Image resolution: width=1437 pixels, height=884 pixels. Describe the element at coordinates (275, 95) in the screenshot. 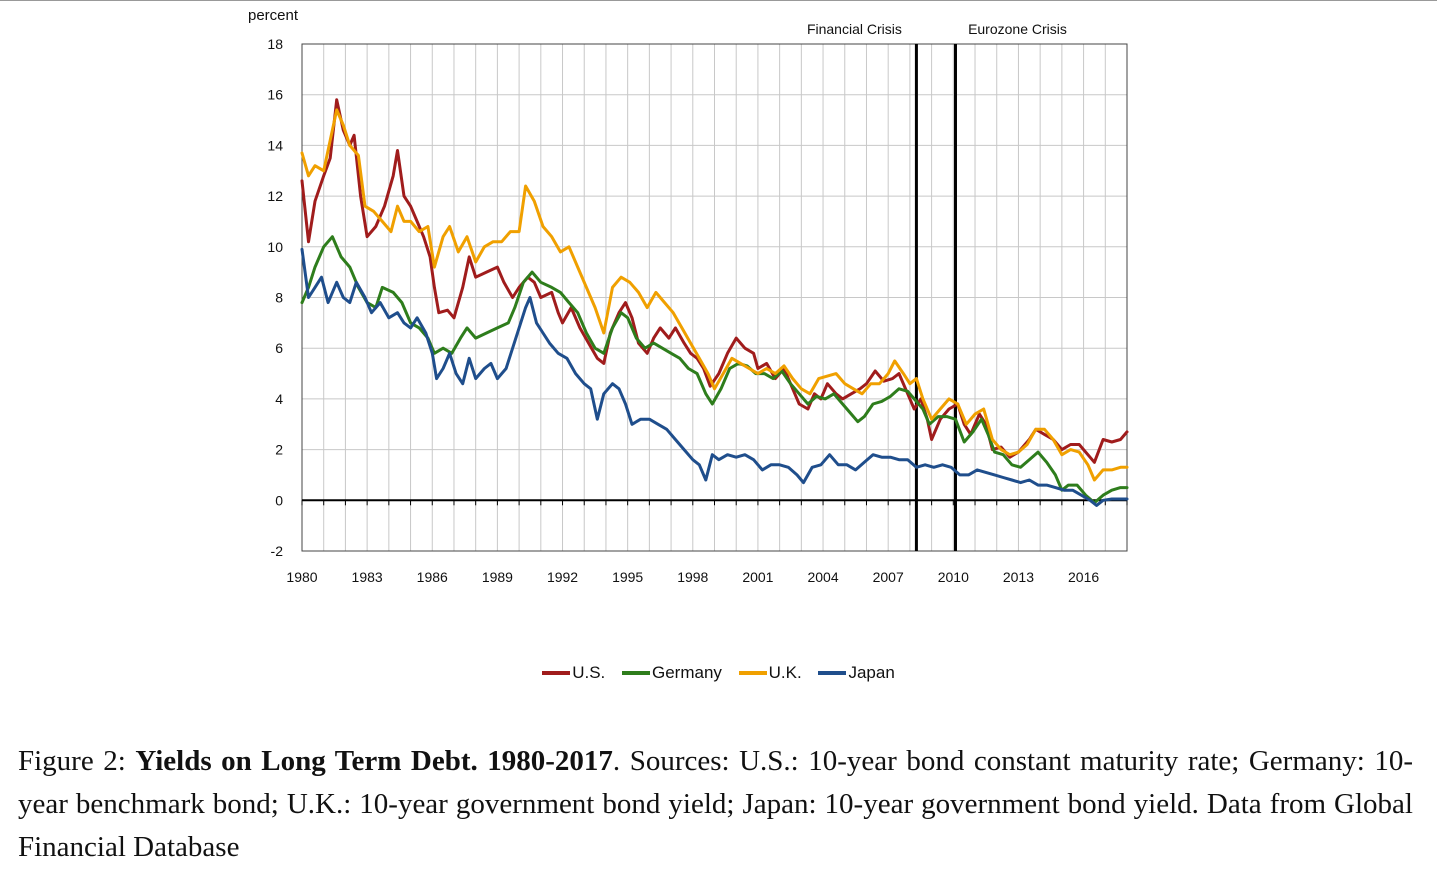

I see `y-tick-label: 16` at that location.